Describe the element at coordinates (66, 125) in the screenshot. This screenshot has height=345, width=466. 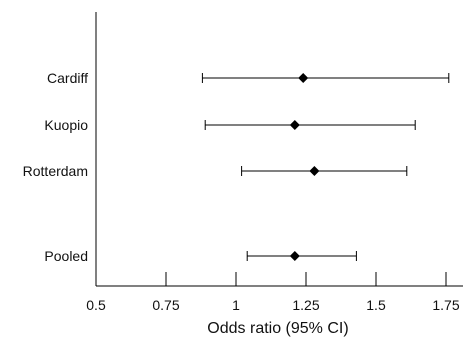
I see `category-label: Kuopio` at that location.